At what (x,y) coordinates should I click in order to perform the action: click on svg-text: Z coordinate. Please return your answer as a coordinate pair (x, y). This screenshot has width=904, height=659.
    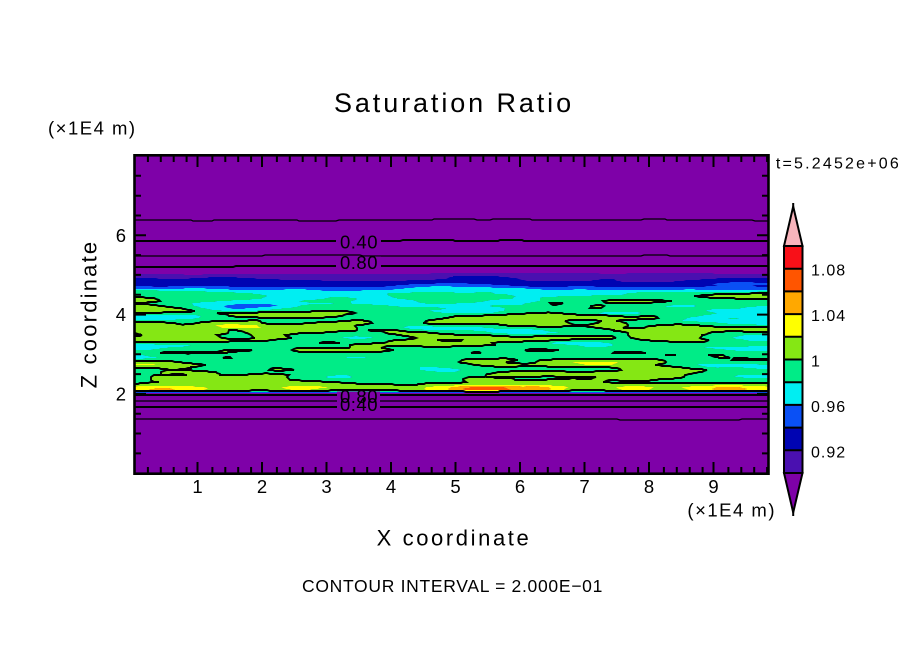
    Looking at the image, I should click on (89, 314).